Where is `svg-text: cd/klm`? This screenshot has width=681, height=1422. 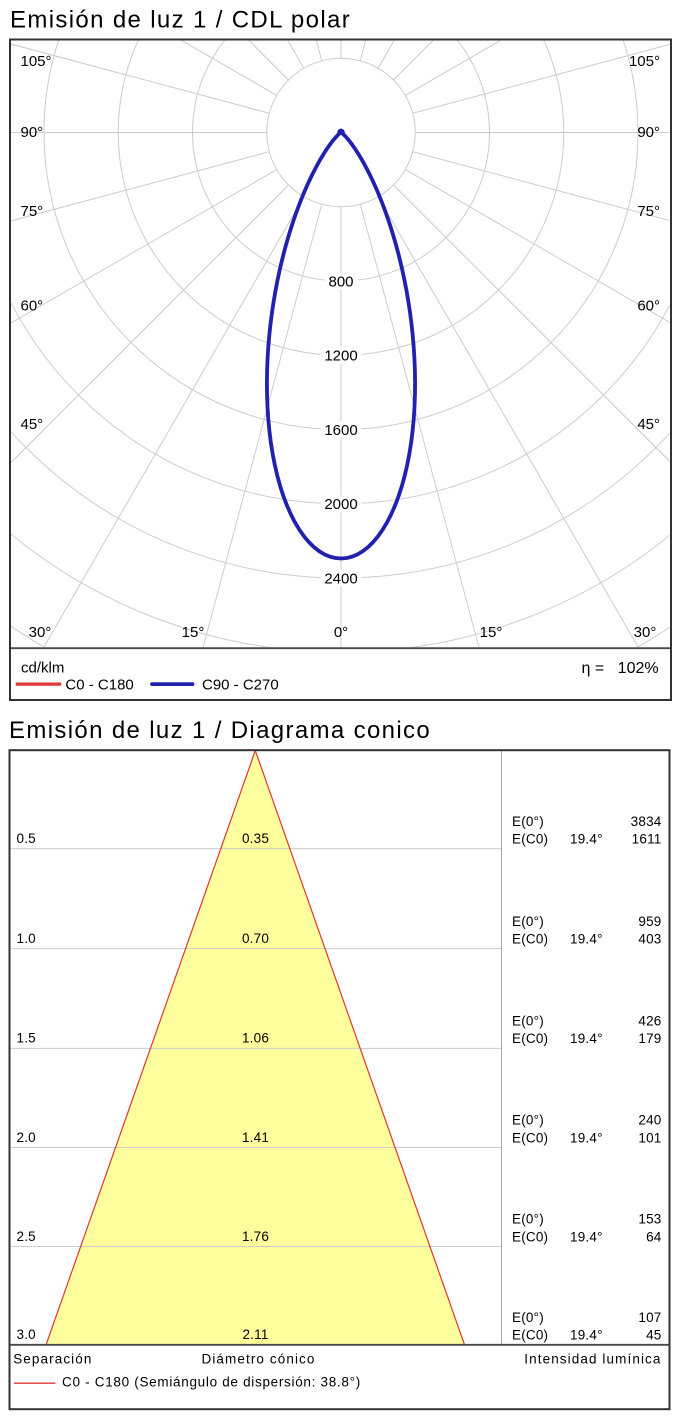
svg-text: cd/klm is located at coordinates (42, 667).